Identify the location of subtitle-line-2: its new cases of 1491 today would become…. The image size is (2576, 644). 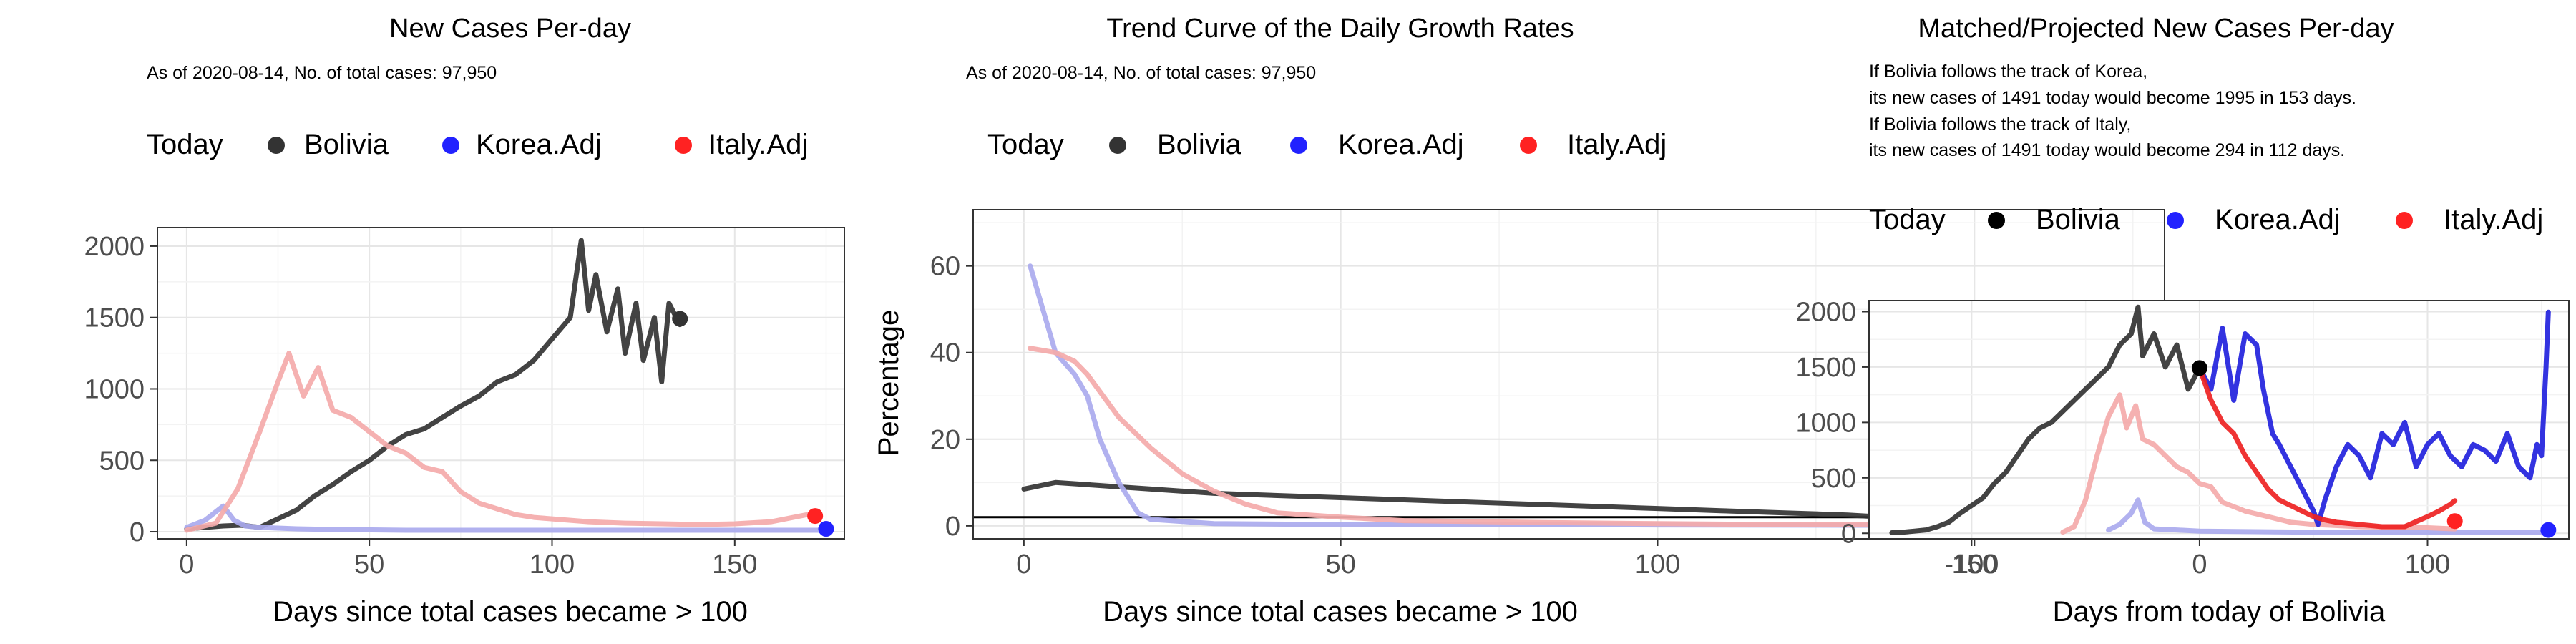
(2112, 98).